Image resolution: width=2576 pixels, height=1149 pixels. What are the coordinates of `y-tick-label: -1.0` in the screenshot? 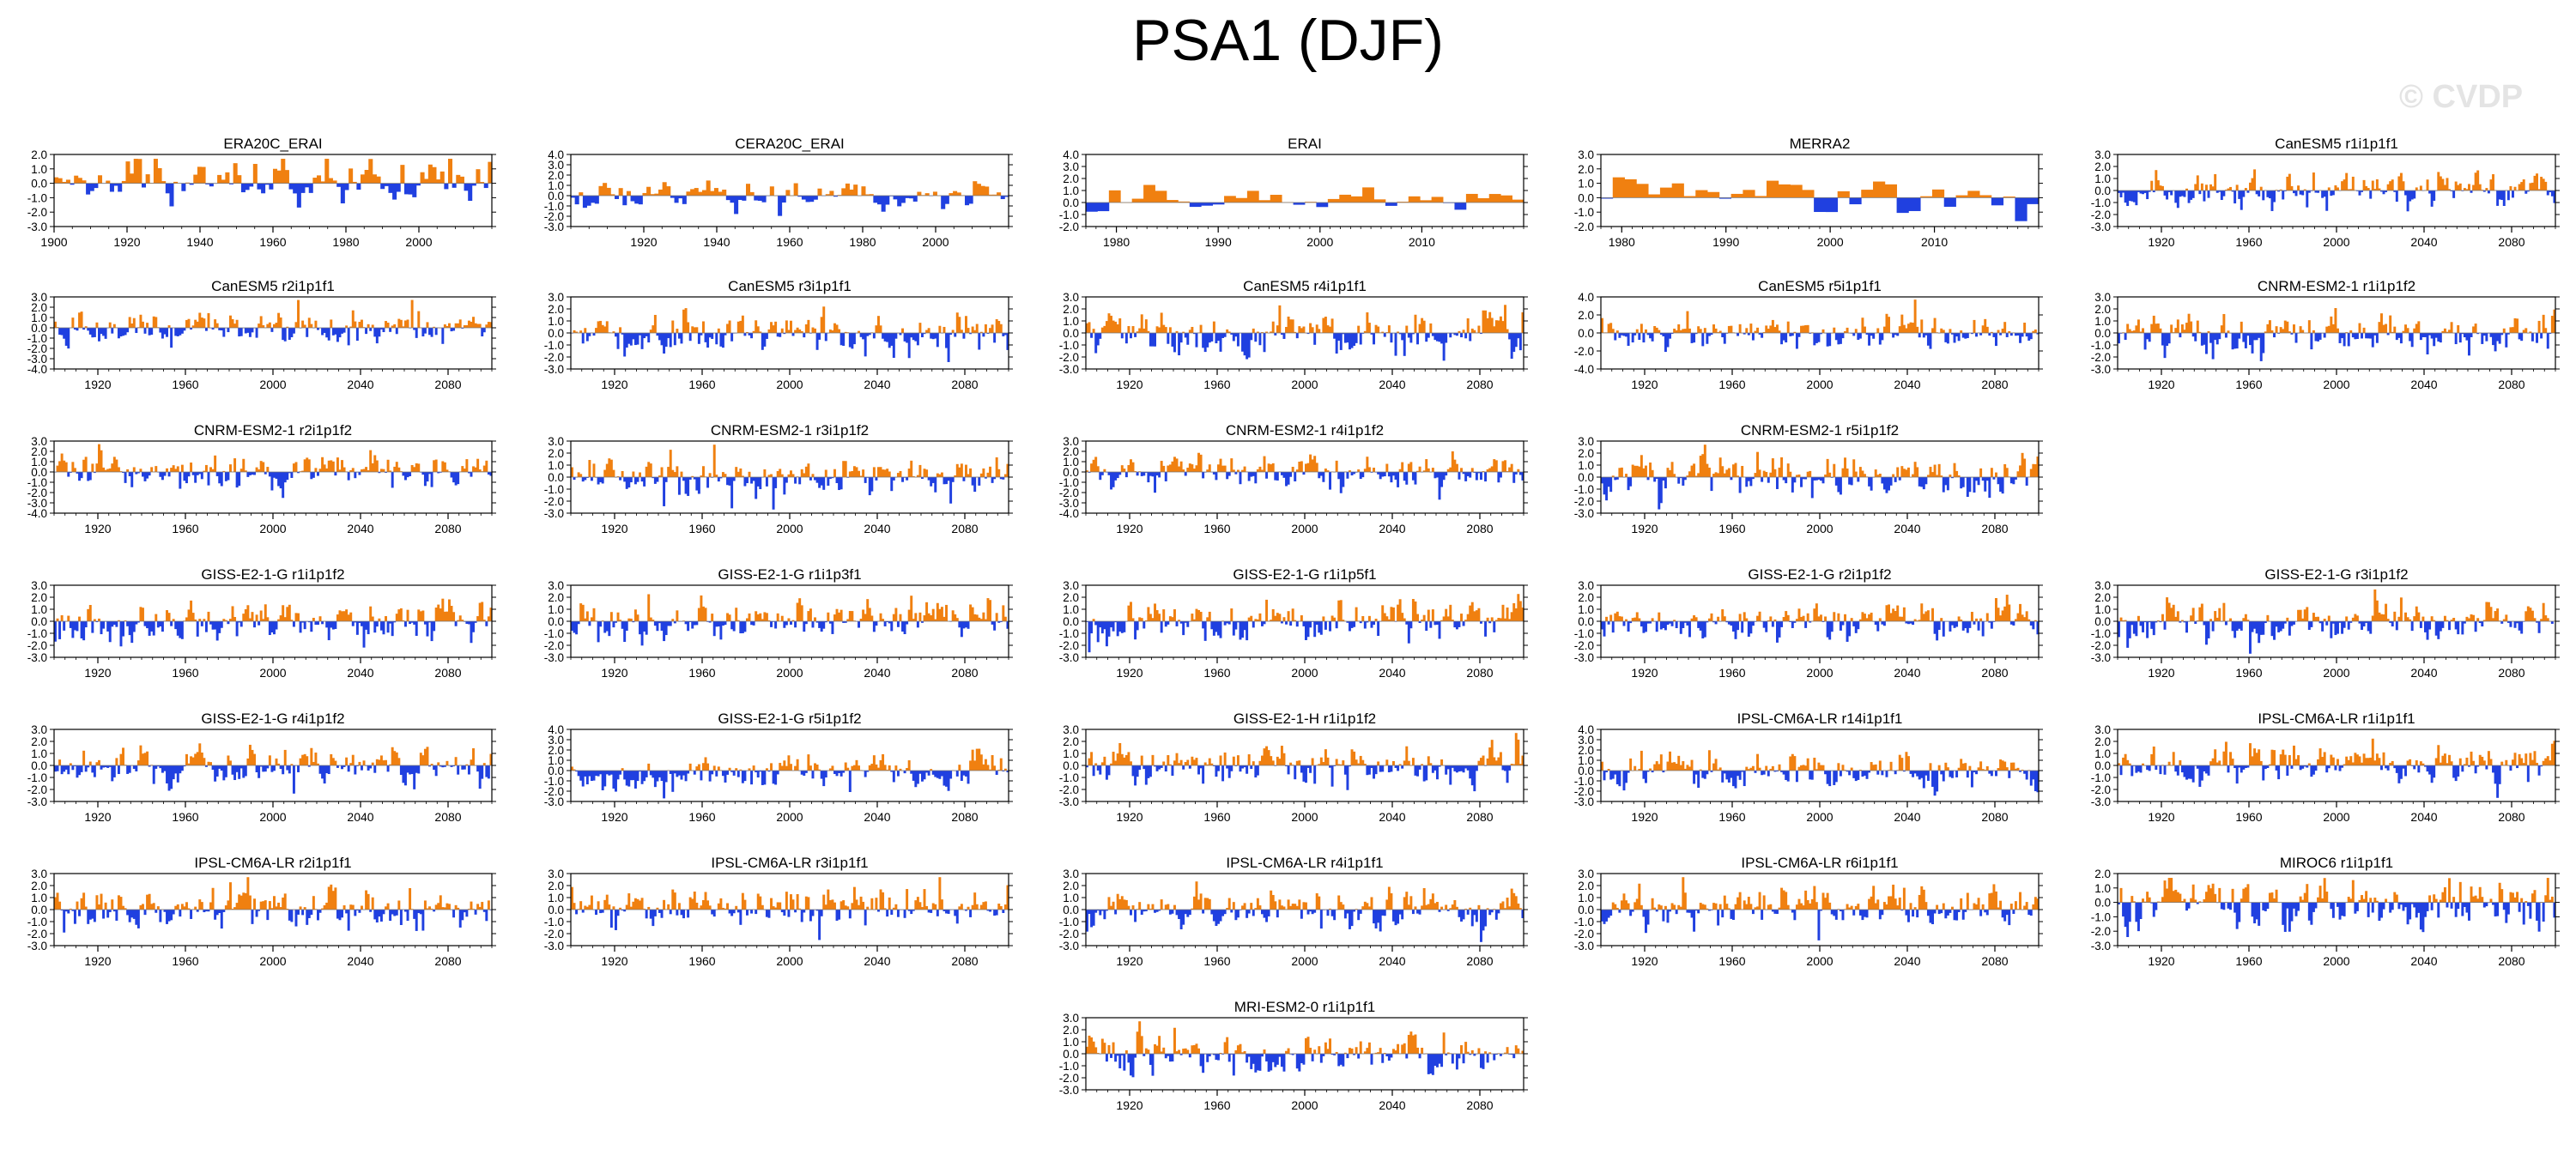 It's located at (2101, 203).